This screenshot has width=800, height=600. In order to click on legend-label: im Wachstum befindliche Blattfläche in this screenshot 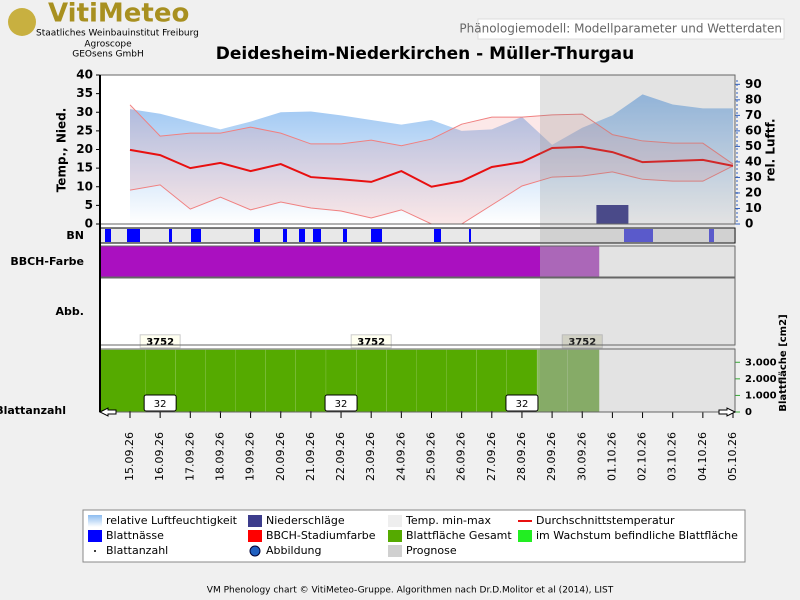, I will do `click(637, 535)`.